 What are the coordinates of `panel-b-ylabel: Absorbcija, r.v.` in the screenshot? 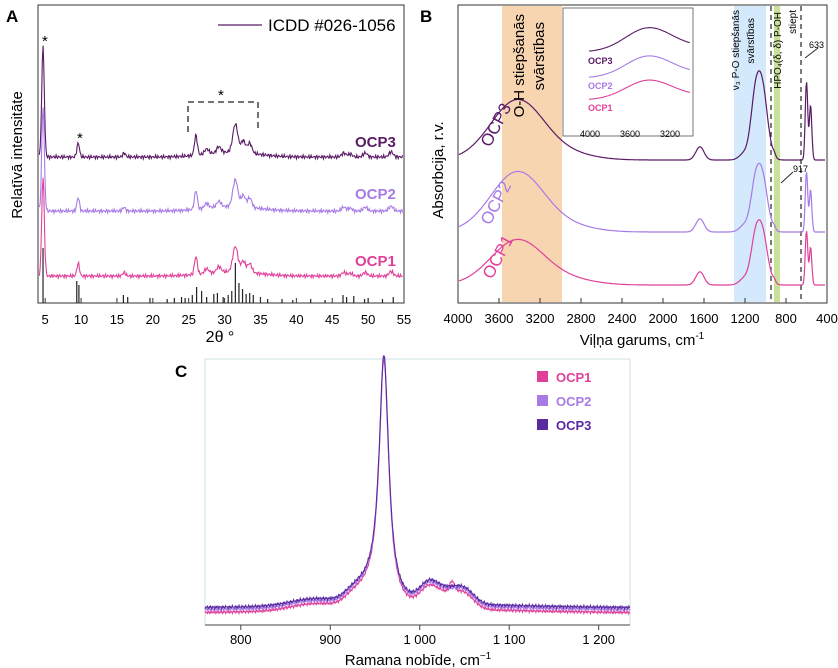 It's located at (438, 169).